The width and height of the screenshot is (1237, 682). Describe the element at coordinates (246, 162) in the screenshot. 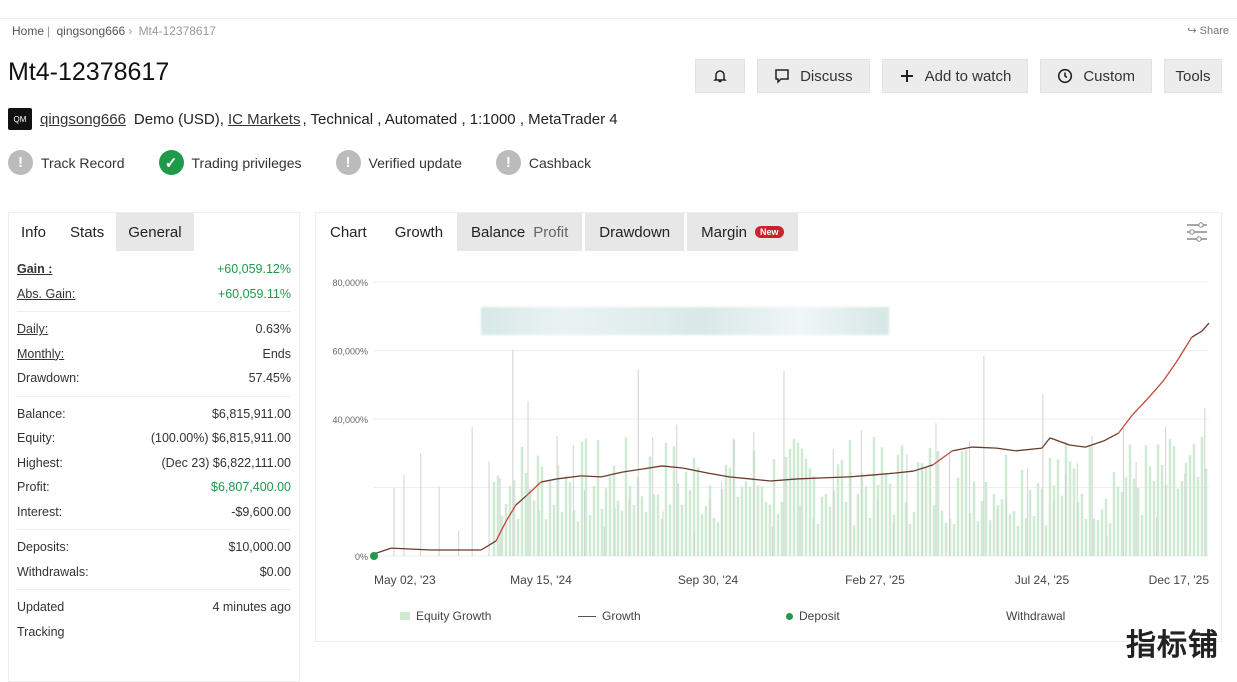

I see `badge-label: Trading privileges` at that location.